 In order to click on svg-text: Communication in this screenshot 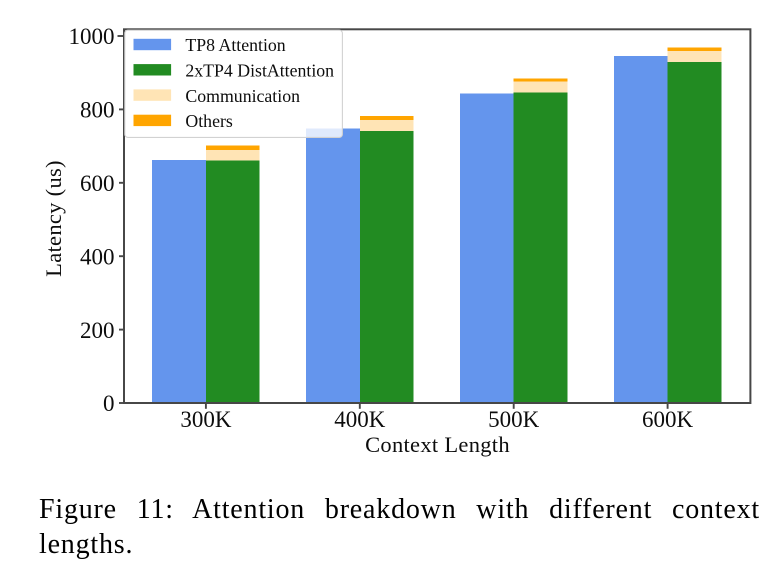, I will do `click(242, 96)`.